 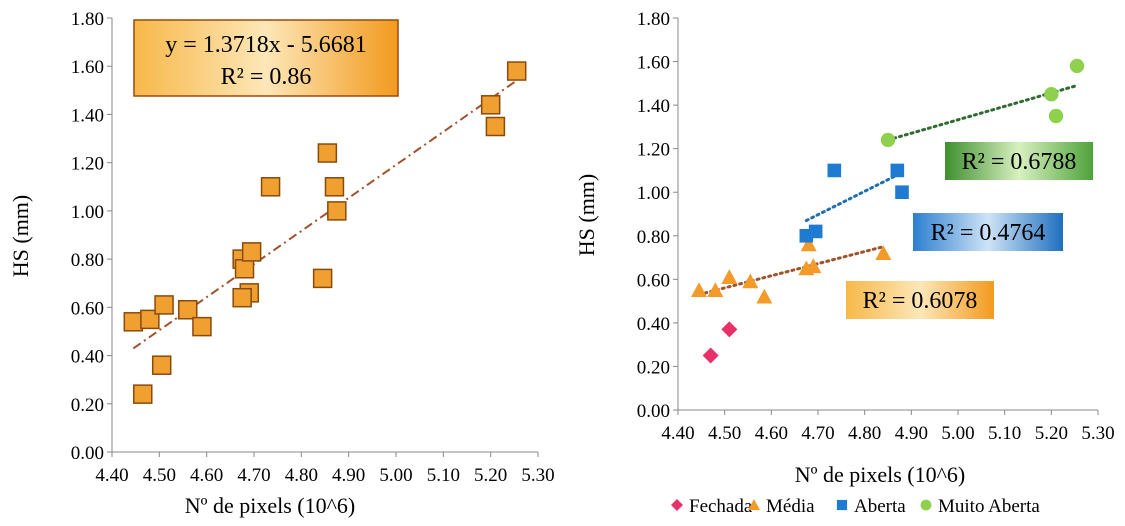 What do you see at coordinates (721, 506) in the screenshot?
I see `legend-label-fechada: Fechada` at bounding box center [721, 506].